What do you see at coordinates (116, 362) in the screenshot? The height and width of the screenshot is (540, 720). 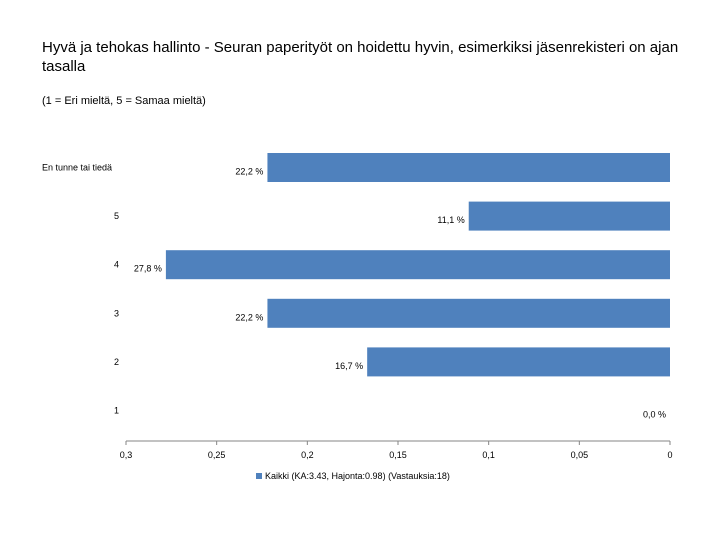 I see `category-label: 2` at bounding box center [116, 362].